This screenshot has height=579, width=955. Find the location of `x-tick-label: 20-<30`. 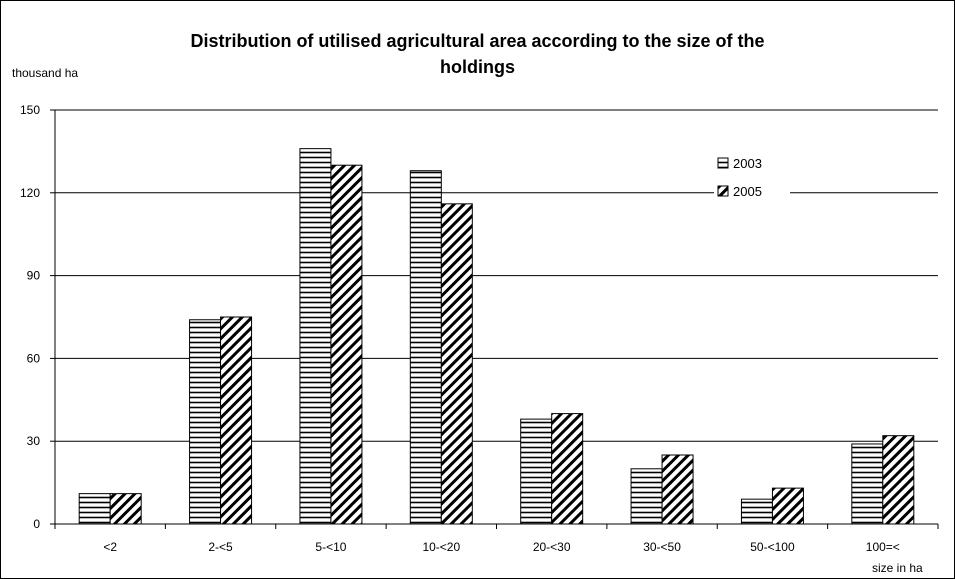

x-tick-label: 20-<30 is located at coordinates (552, 547).